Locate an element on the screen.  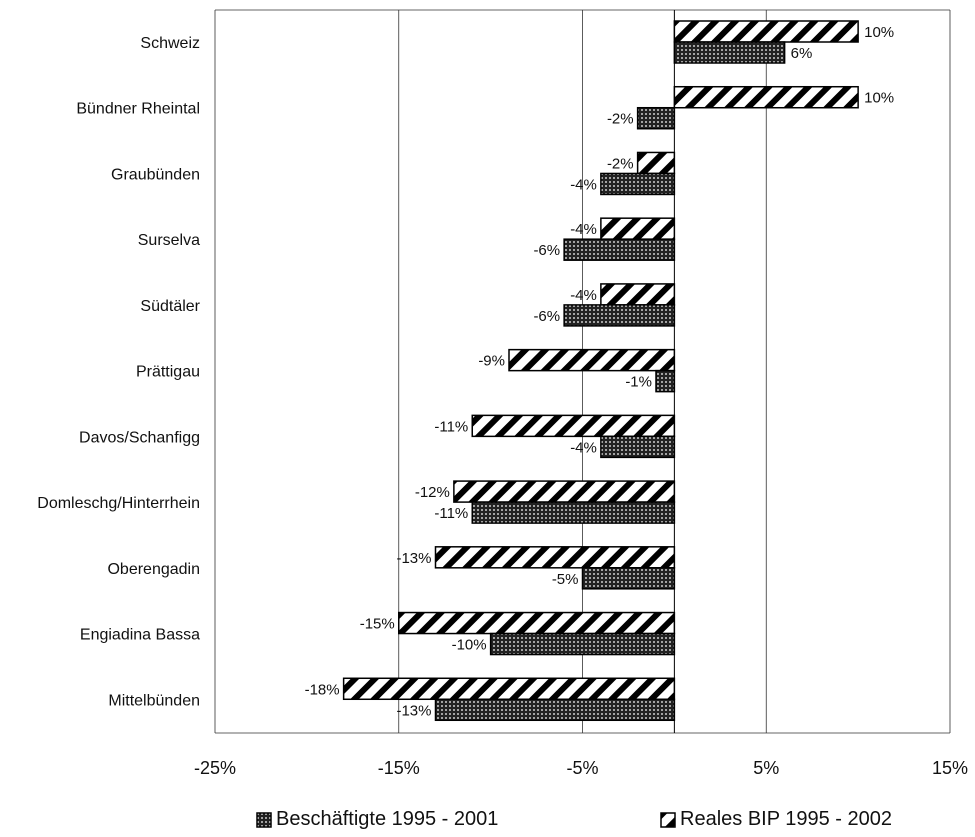
data-label-bip-10: -18% is located at coordinates (322, 689).